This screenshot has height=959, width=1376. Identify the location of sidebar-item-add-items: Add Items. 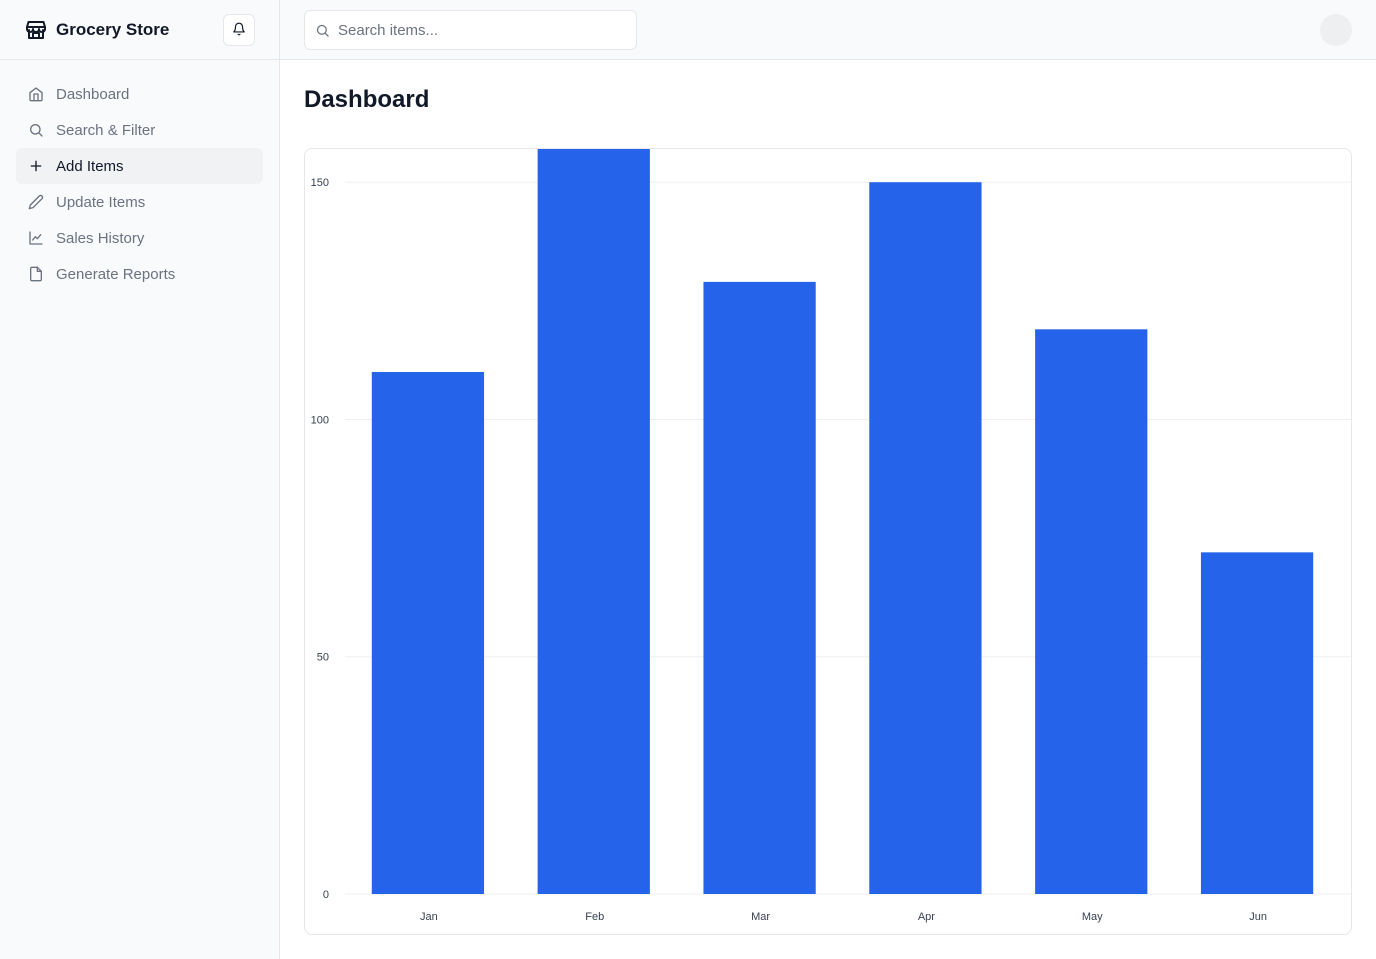
(139, 166).